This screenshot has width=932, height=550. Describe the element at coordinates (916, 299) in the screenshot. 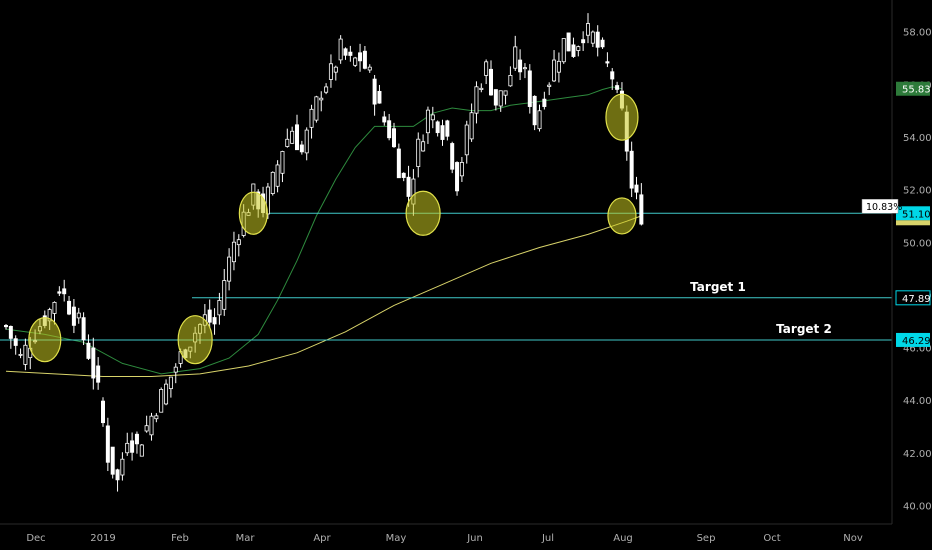

I see `price-tag-label: 47.89` at that location.